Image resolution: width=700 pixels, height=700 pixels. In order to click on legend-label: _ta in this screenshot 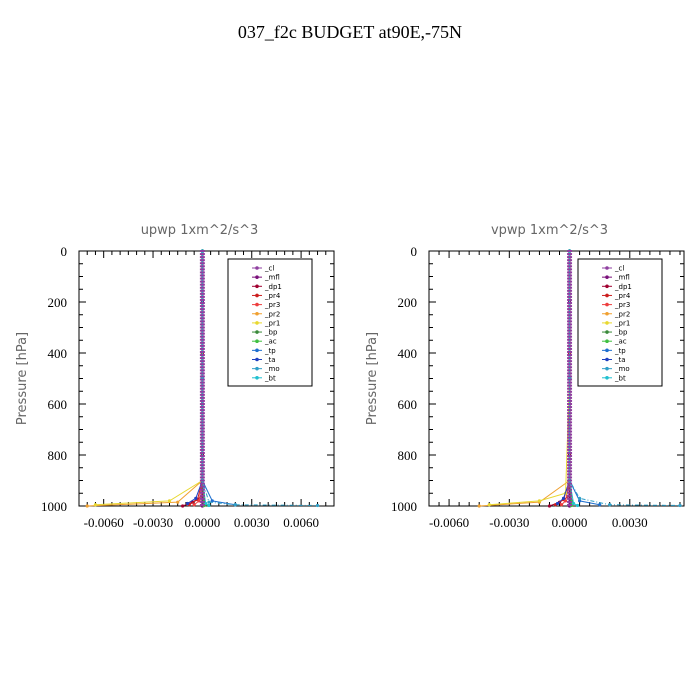, I will do `click(270, 360)`.